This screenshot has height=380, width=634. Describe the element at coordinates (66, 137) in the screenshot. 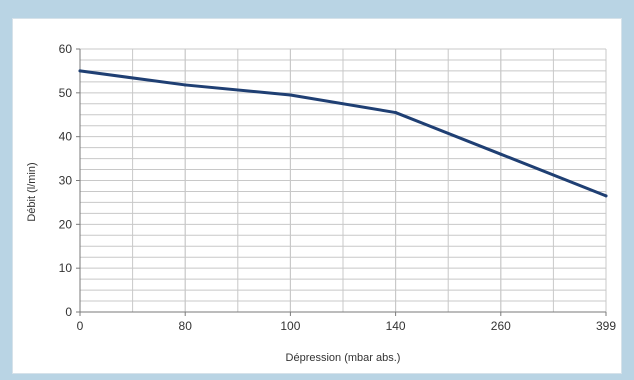

I see `y-tick-label: 40` at that location.